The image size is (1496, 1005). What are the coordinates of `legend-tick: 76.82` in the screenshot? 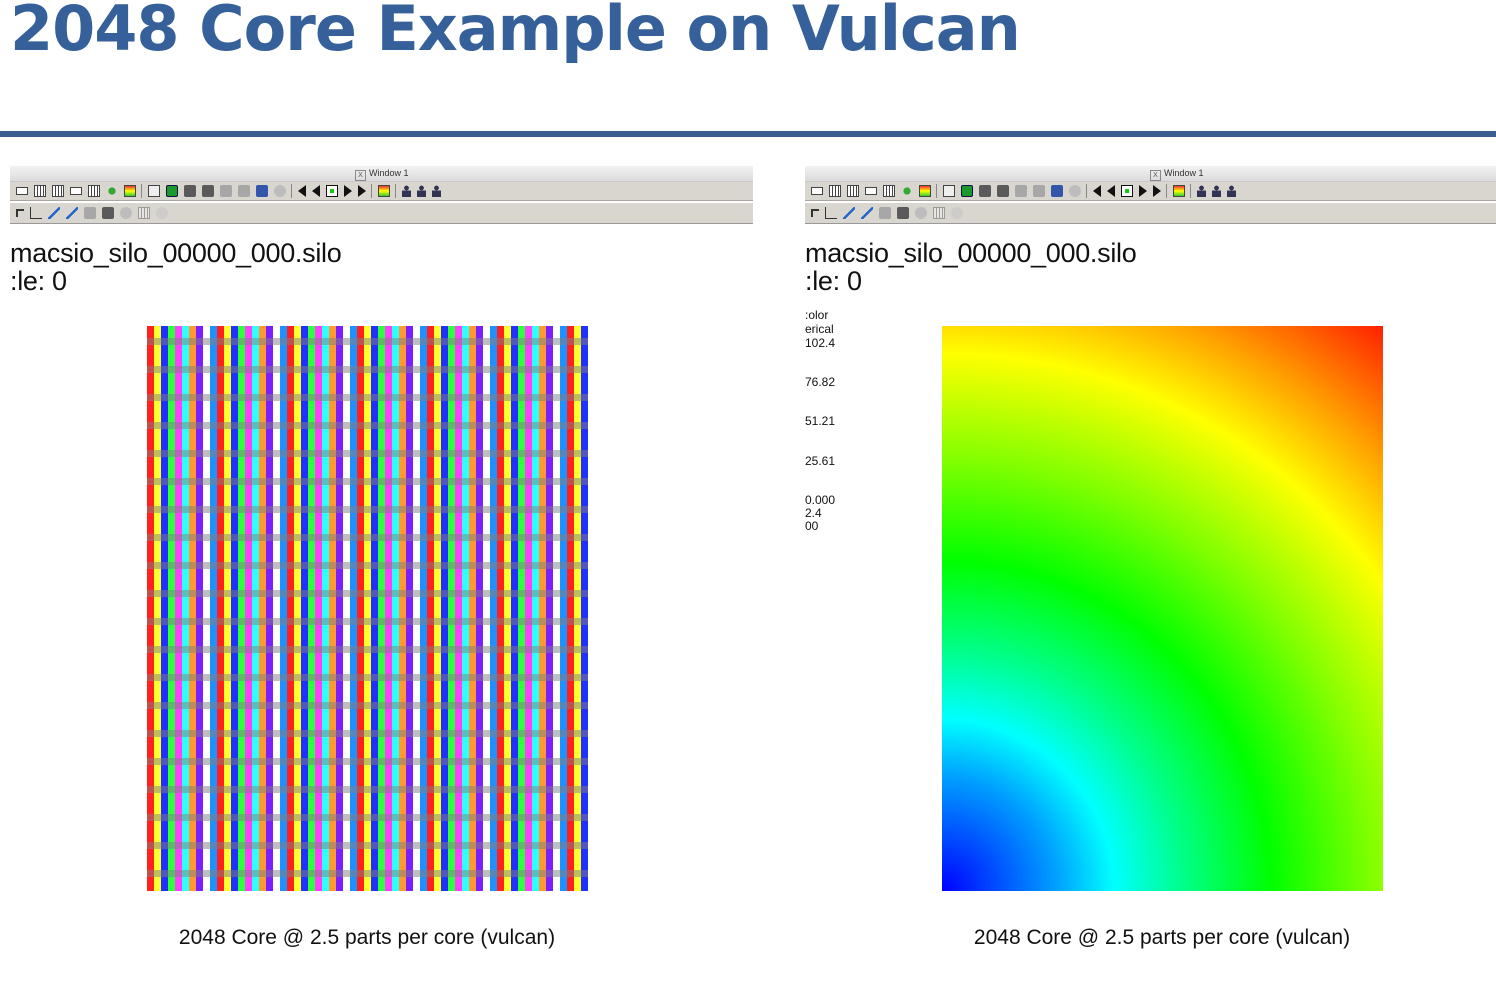 It's located at (820, 382).